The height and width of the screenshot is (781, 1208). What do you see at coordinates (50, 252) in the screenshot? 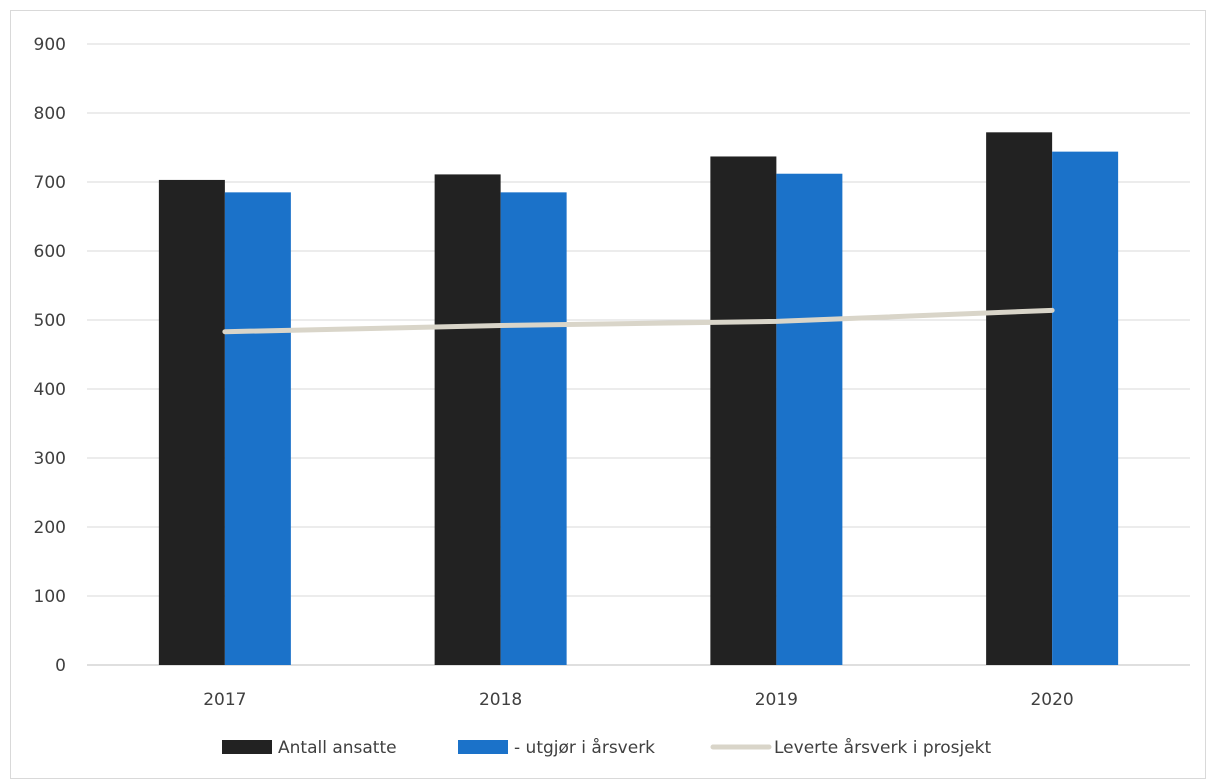
I see `y-tick-label: 600` at bounding box center [50, 252].